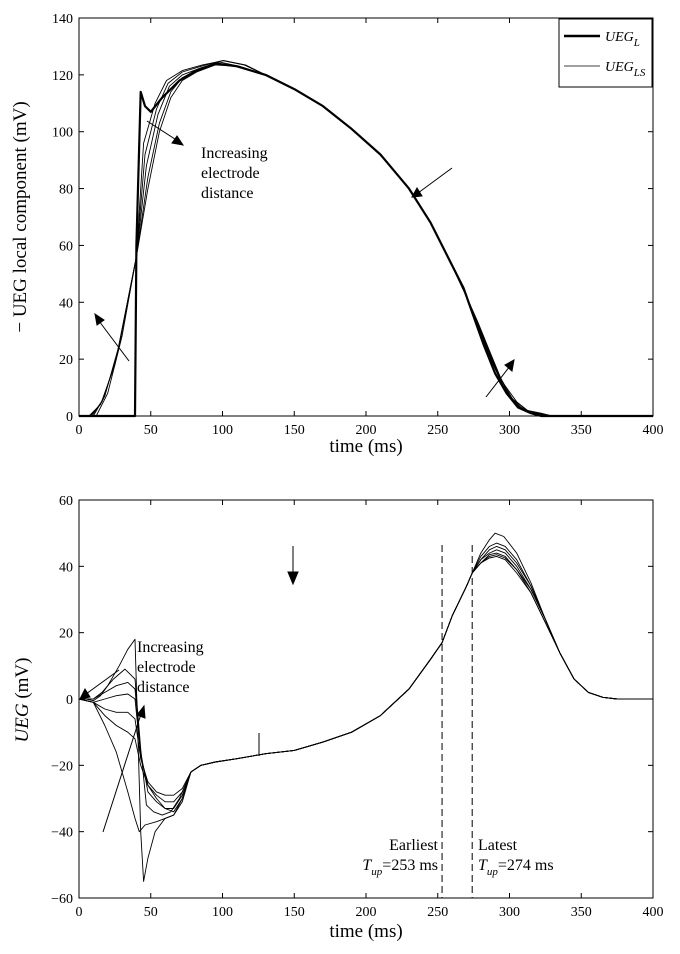 This screenshot has height=954, width=680. I want to click on bot-x-tick-label: 300, so click(509, 912).